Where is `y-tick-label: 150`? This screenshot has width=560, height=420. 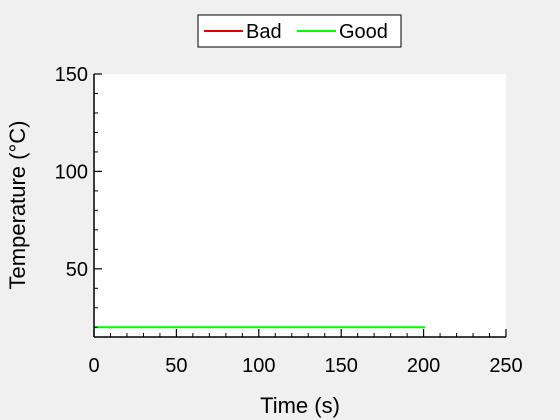 y-tick-label: 150 is located at coordinates (71, 75).